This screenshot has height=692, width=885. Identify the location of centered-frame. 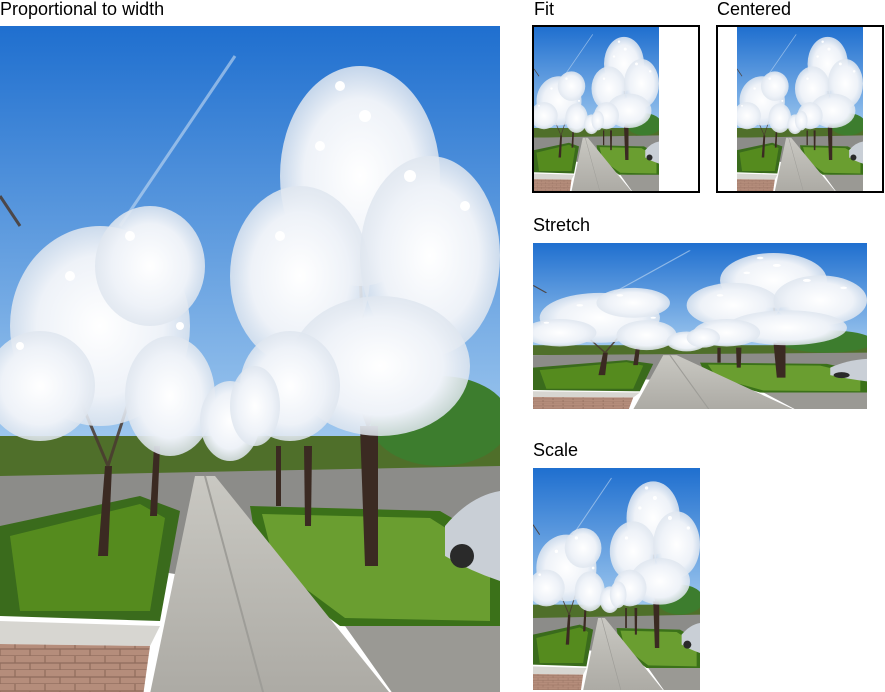
(800, 109).